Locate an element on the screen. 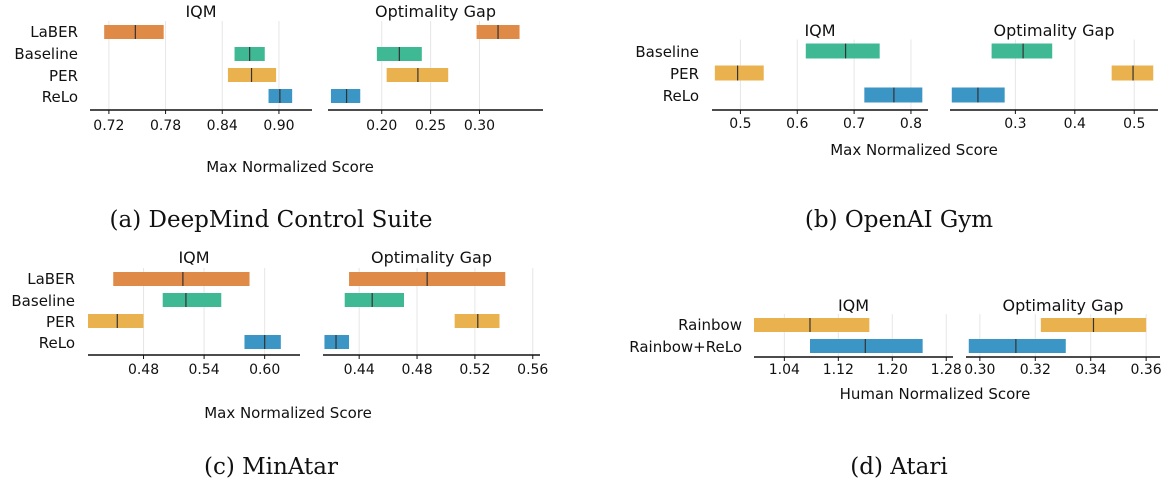  method-label-rainbow: Rainbow is located at coordinates (710, 325).